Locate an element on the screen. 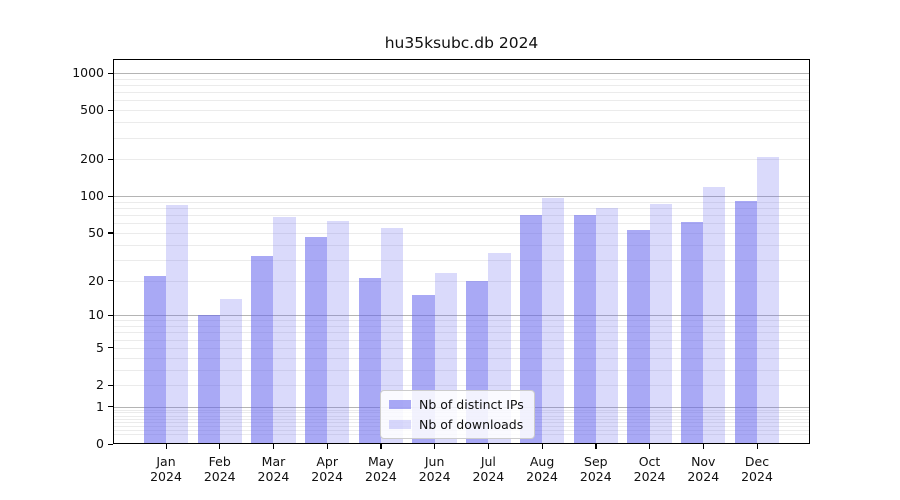 The height and width of the screenshot is (500, 900). x-tick-month: Oct is located at coordinates (649, 461).